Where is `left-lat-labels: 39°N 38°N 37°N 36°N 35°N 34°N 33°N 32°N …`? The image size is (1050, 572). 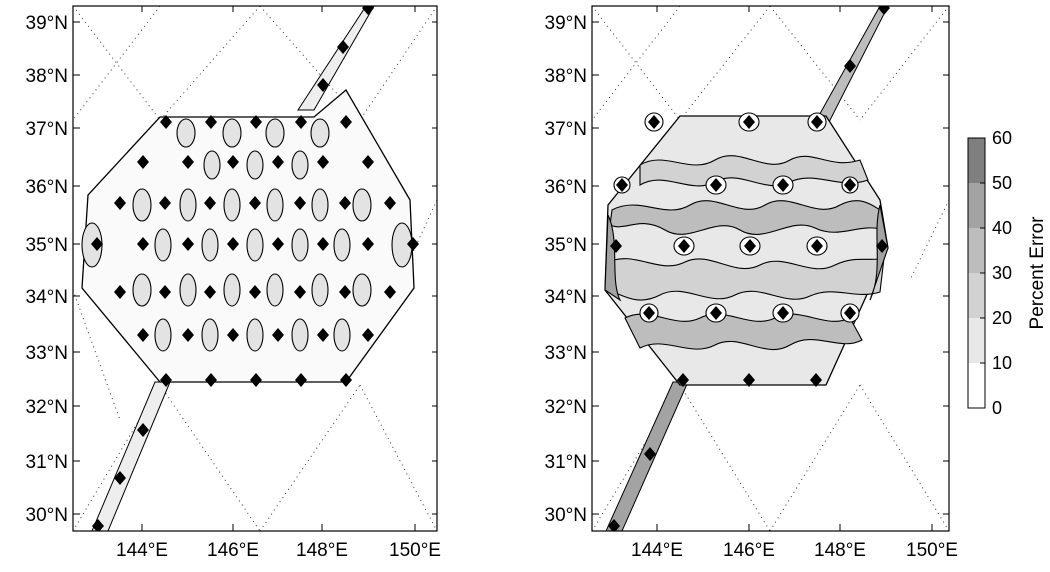
left-lat-labels: 39°N 38°N 37°N 36°N 35°N 34°N 33°N 32°N … is located at coordinates (47, 269).